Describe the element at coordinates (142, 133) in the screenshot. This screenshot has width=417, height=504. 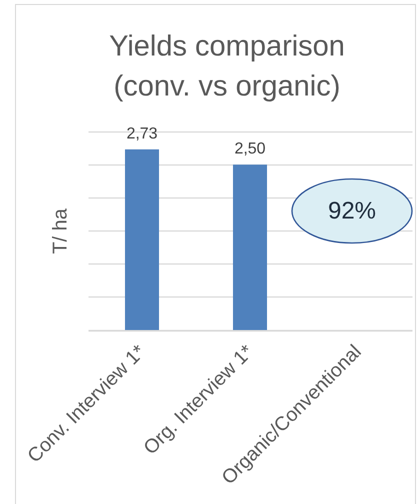
I see `data-label: 2,73` at that location.